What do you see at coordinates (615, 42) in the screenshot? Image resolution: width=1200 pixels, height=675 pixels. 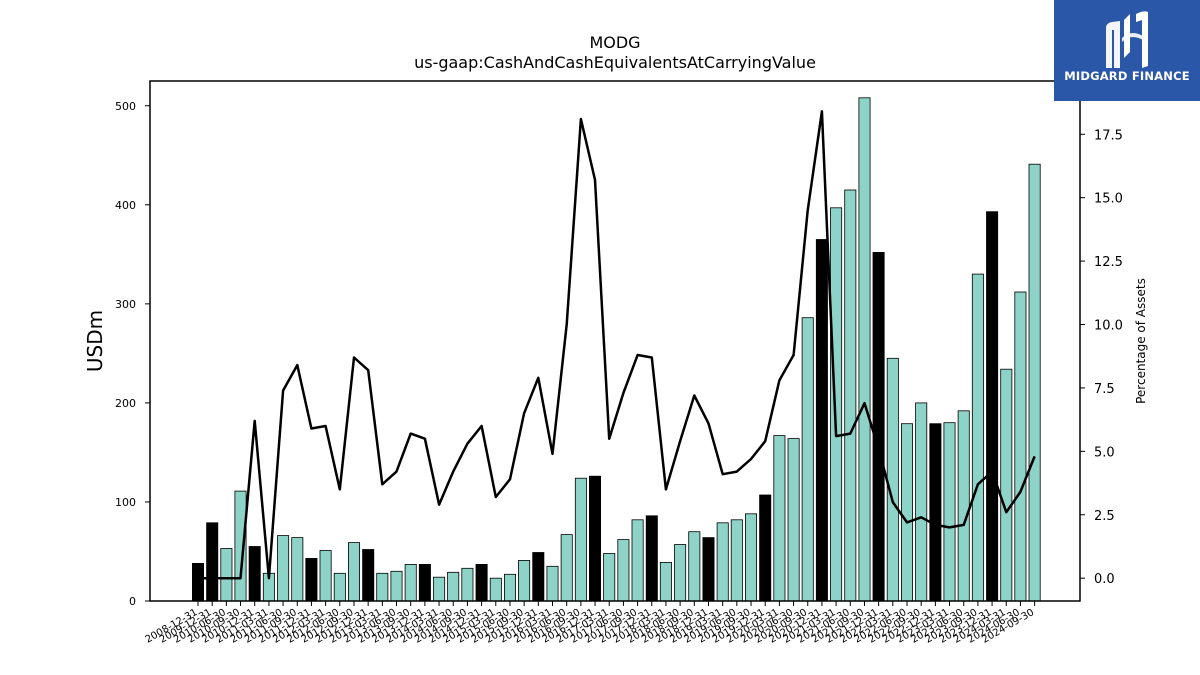 I see `chart-title: MODG` at bounding box center [615, 42].